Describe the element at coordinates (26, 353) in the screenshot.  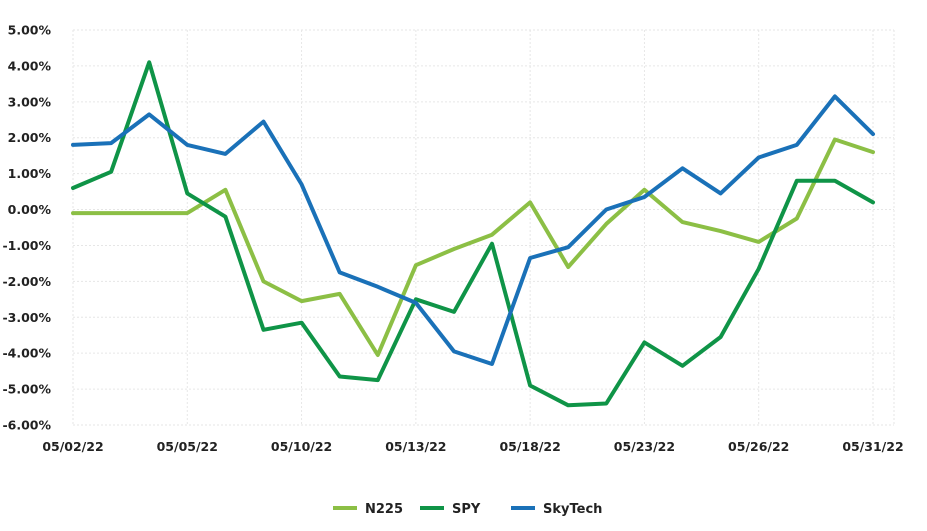
I see `y-tick-label: -4.00%` at that location.